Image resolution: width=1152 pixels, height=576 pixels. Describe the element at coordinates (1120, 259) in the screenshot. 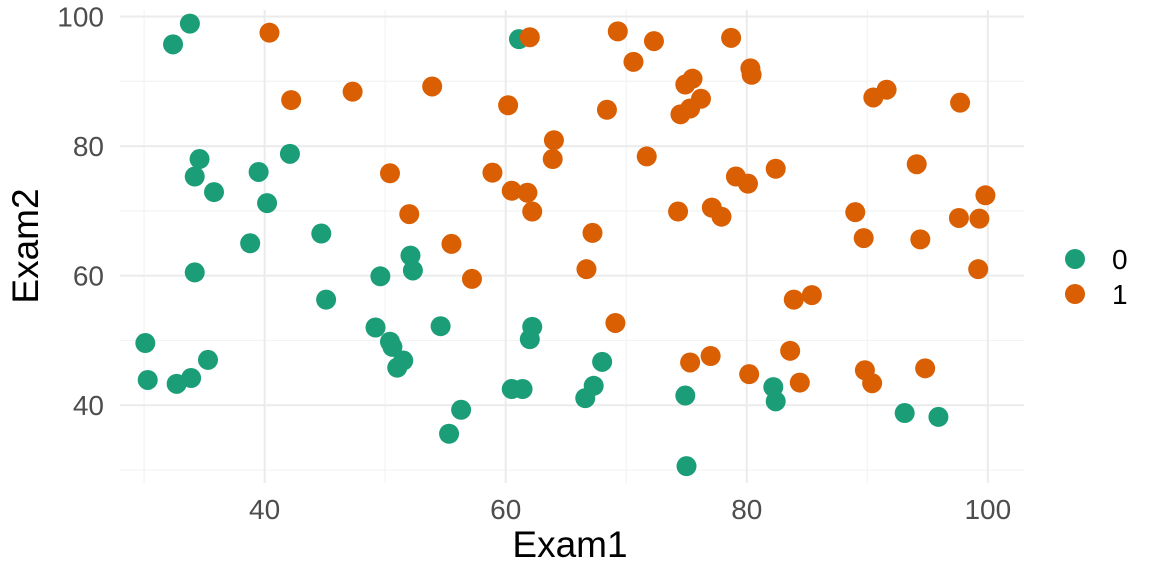

I see `legend-label-0: 0` at that location.